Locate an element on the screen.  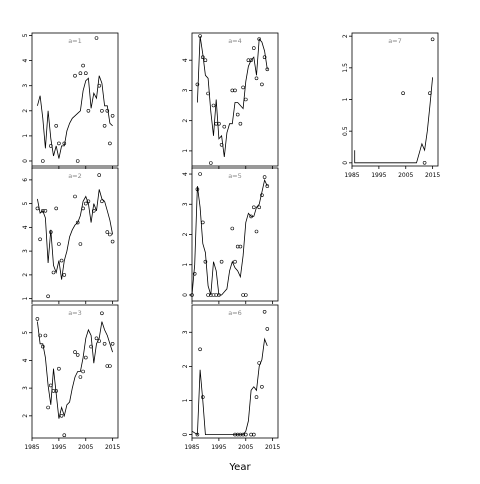
panel-6: 0 1 2 3 1985 1995 2005 2015 a=6 is located at coordinates (231, 377).